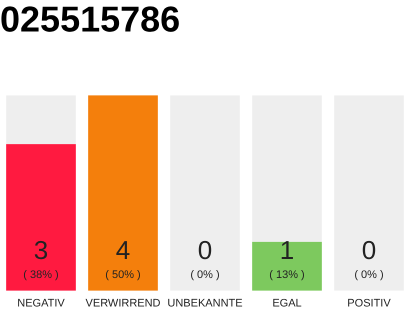  I want to click on annotation: 4, so click(123, 249).